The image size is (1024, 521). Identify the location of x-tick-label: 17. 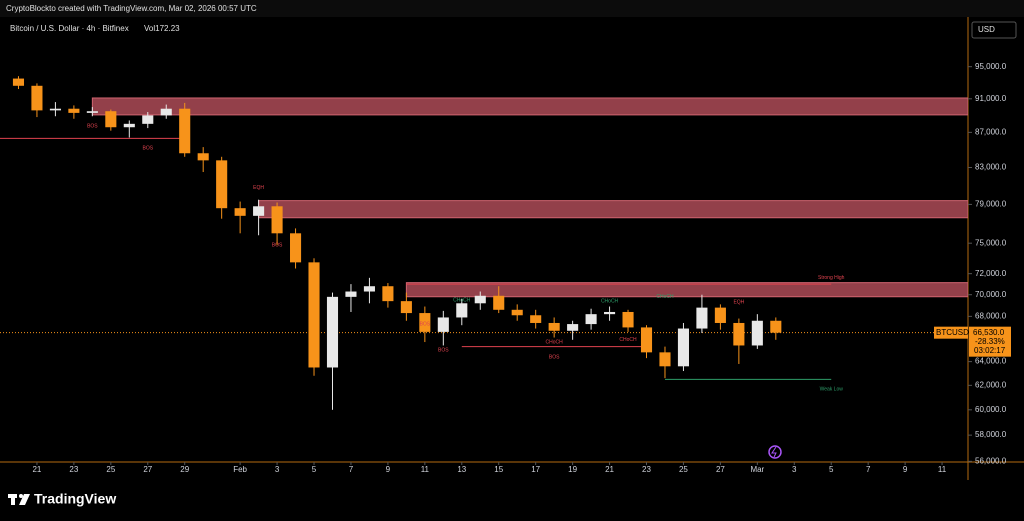
(535, 469).